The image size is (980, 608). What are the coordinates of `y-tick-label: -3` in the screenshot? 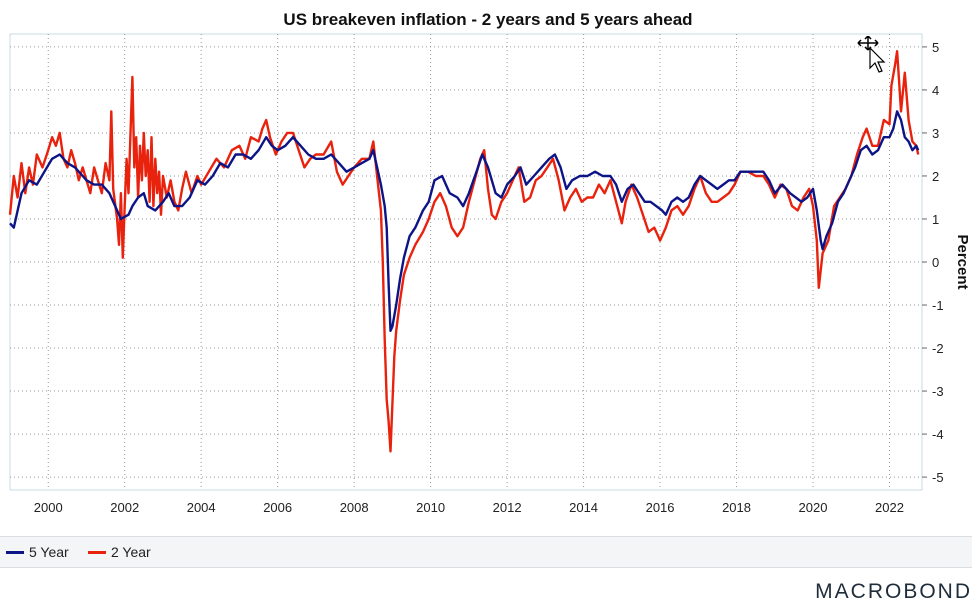 It's located at (938, 391).